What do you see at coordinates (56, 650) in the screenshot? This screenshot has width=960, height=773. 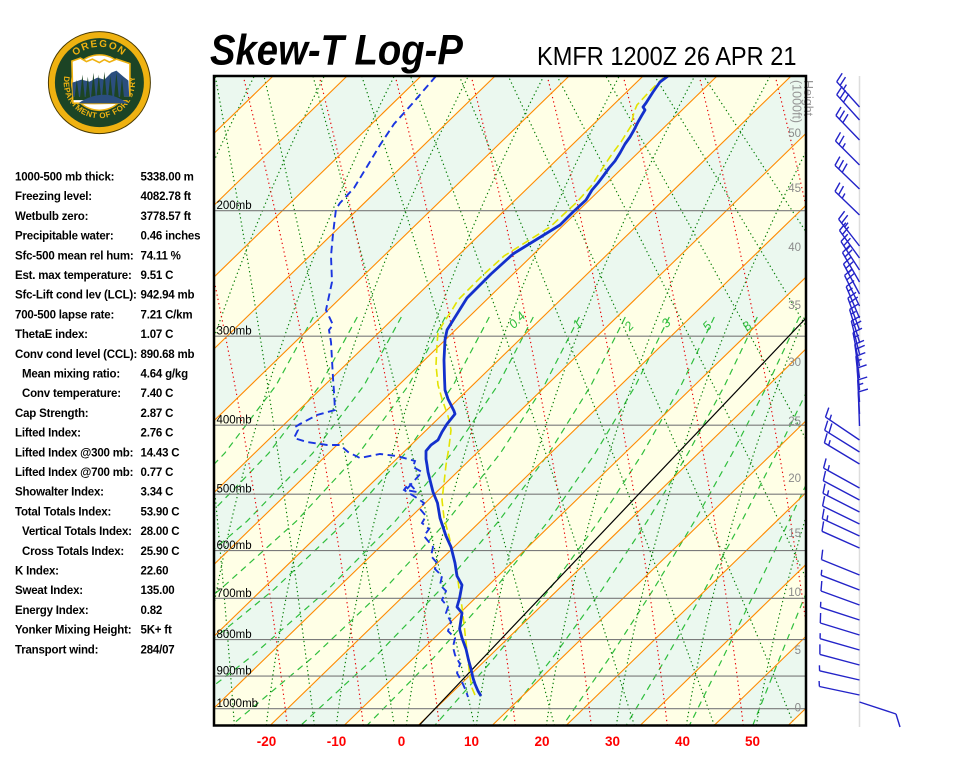 I see `svg-text: Transport wind:` at bounding box center [56, 650].